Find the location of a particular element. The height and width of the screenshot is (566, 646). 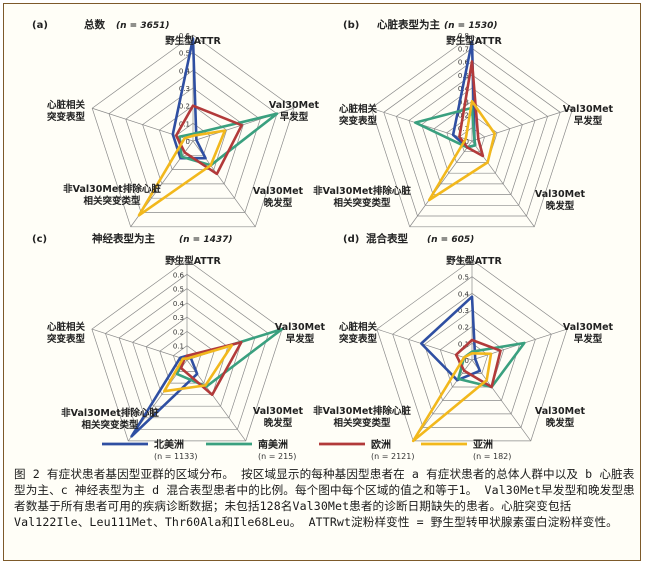

legend-n: (n = 215) is located at coordinates (277, 456).